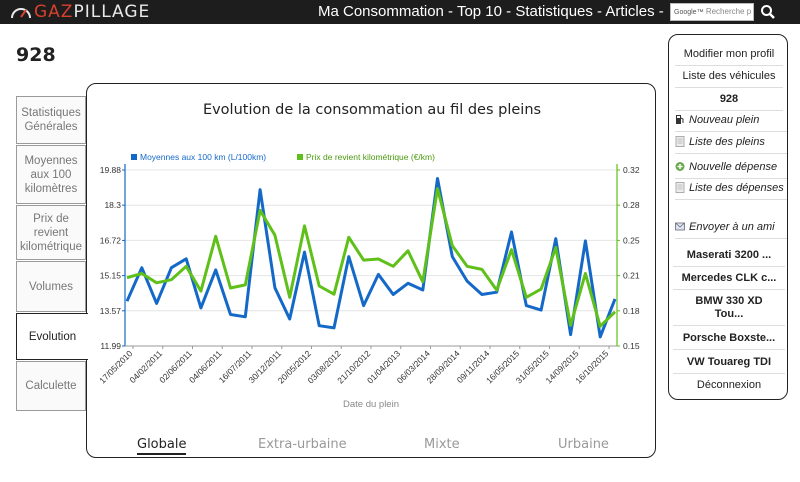 The image size is (800, 482). Describe the element at coordinates (768, 12) in the screenshot. I see `search-icon` at that location.